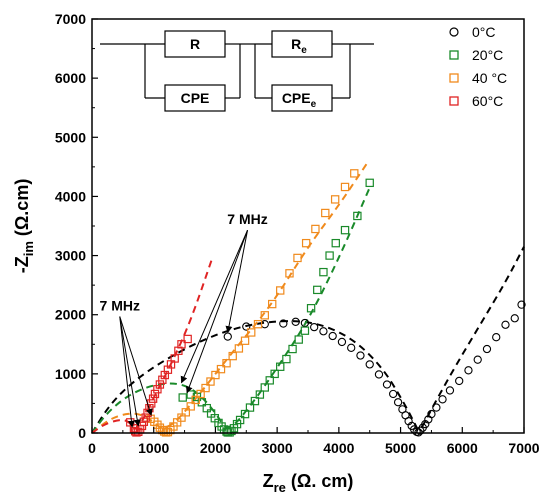  What do you see at coordinates (314, 104) in the screenshot?
I see `circuit-label-cpe-e-sub: e` at bounding box center [314, 104].